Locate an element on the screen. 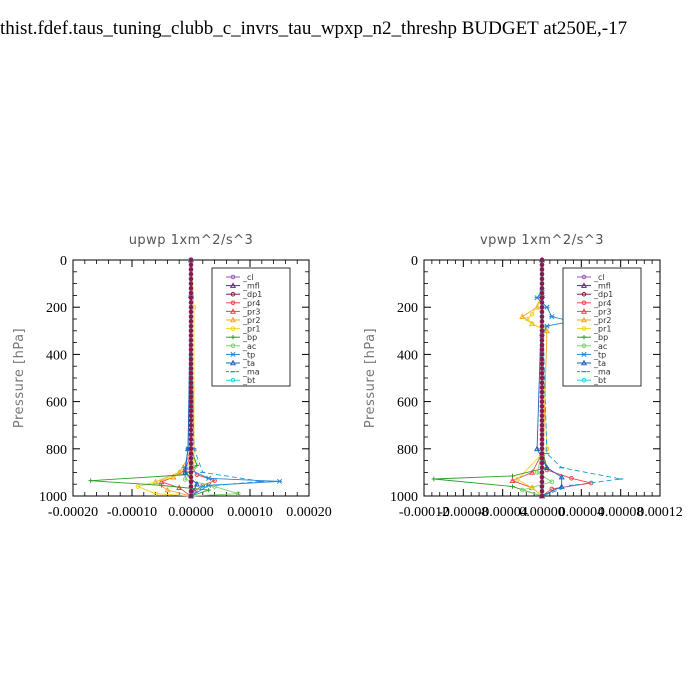  legend-label-bt: _bt is located at coordinates (599, 380).